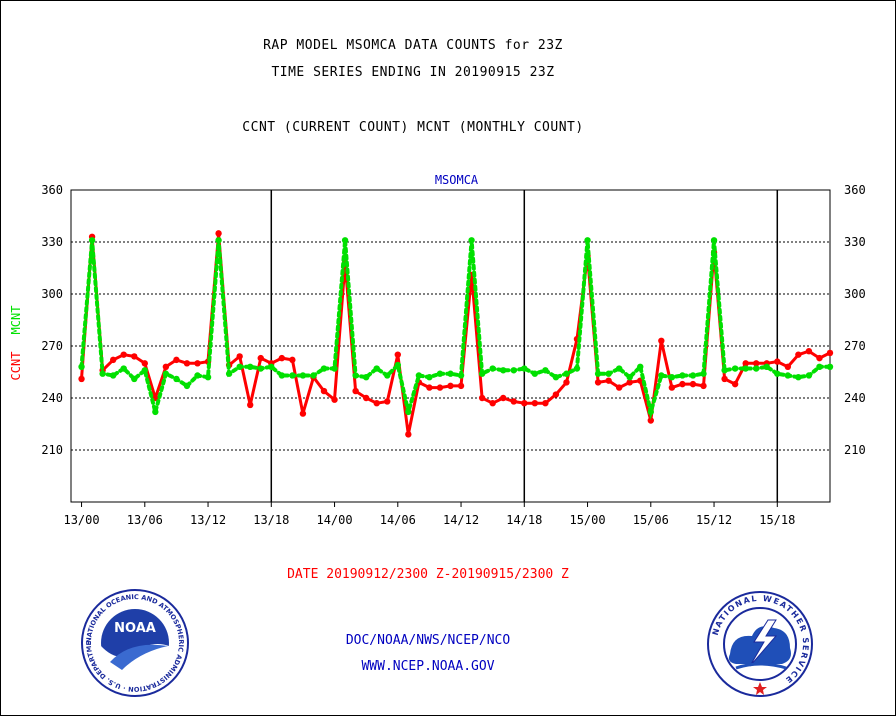  I want to click on y-tick-label-left: 360, so click(52, 190).